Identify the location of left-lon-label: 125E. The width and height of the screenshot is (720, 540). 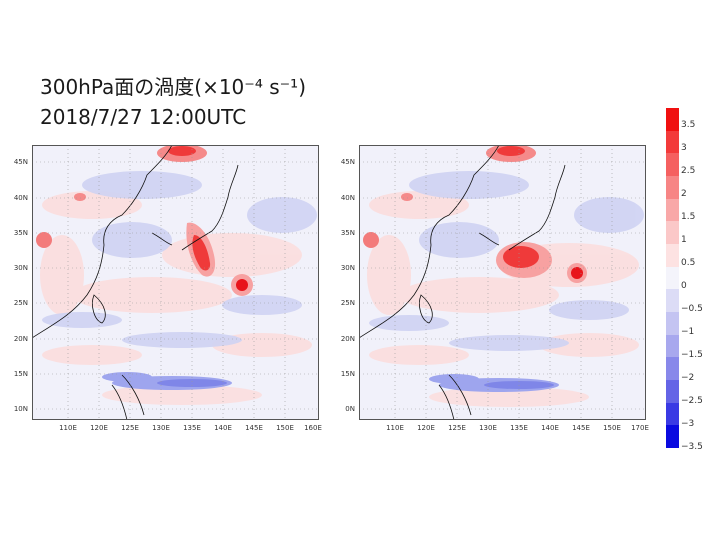
(130, 428).